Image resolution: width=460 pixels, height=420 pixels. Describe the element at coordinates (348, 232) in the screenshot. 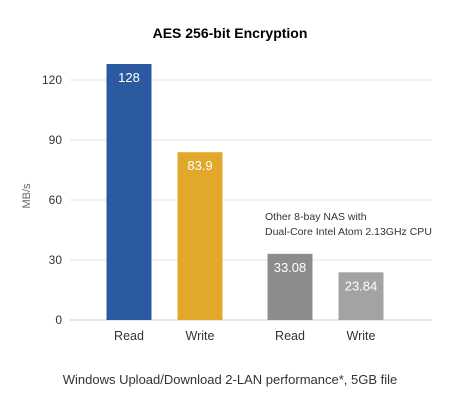

I see `annotation-line-2: Dual-Core Intel Atom 2.13GHz CPU` at that location.